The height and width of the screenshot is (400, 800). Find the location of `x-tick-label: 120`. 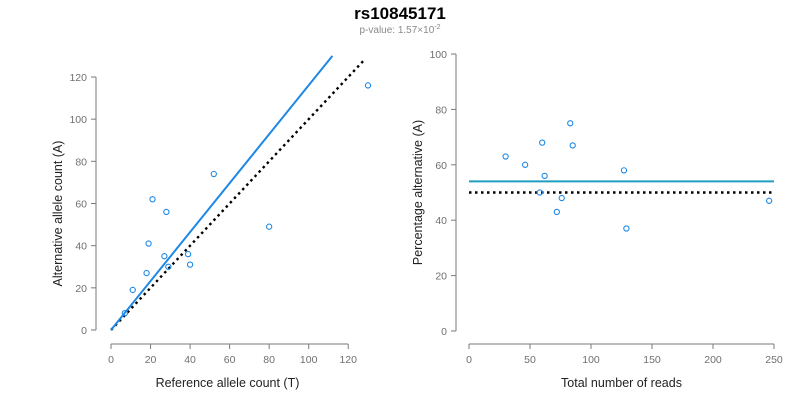

x-tick-label: 120 is located at coordinates (348, 360).